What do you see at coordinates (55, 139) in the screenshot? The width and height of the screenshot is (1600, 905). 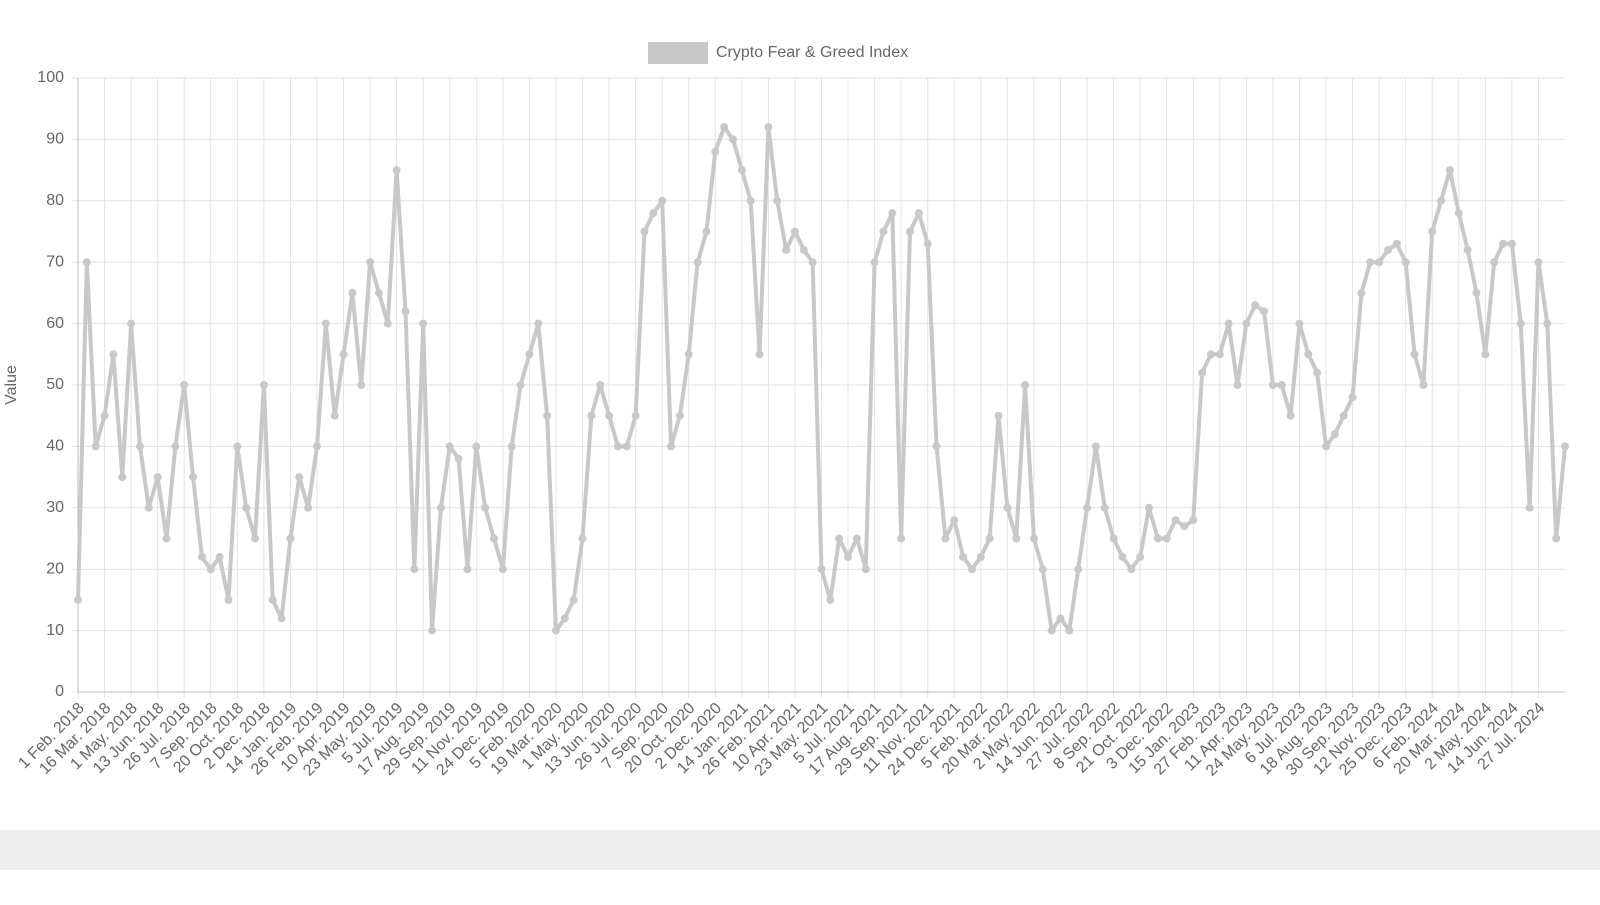 I see `y-tick-label: 90` at bounding box center [55, 139].